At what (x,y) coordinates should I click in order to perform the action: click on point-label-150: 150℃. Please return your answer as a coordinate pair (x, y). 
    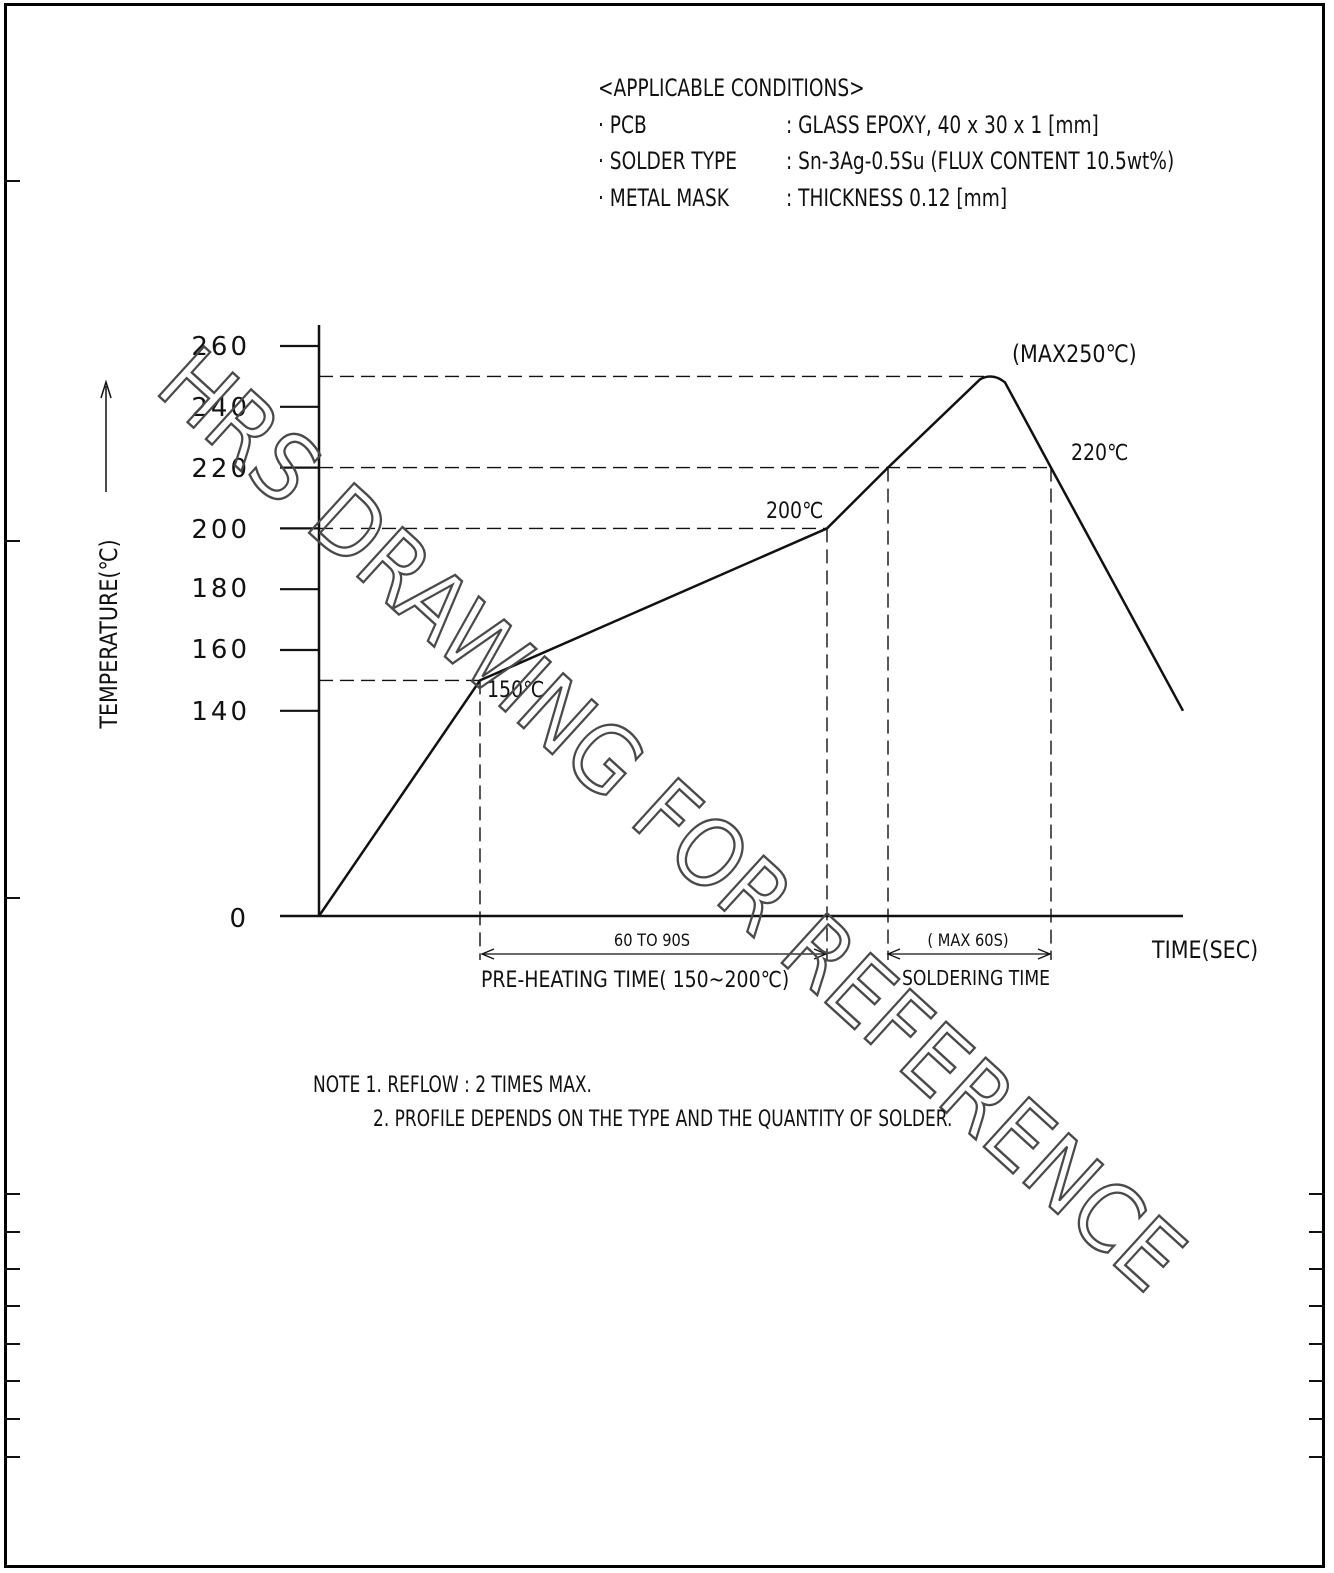
    Looking at the image, I should click on (515, 690).